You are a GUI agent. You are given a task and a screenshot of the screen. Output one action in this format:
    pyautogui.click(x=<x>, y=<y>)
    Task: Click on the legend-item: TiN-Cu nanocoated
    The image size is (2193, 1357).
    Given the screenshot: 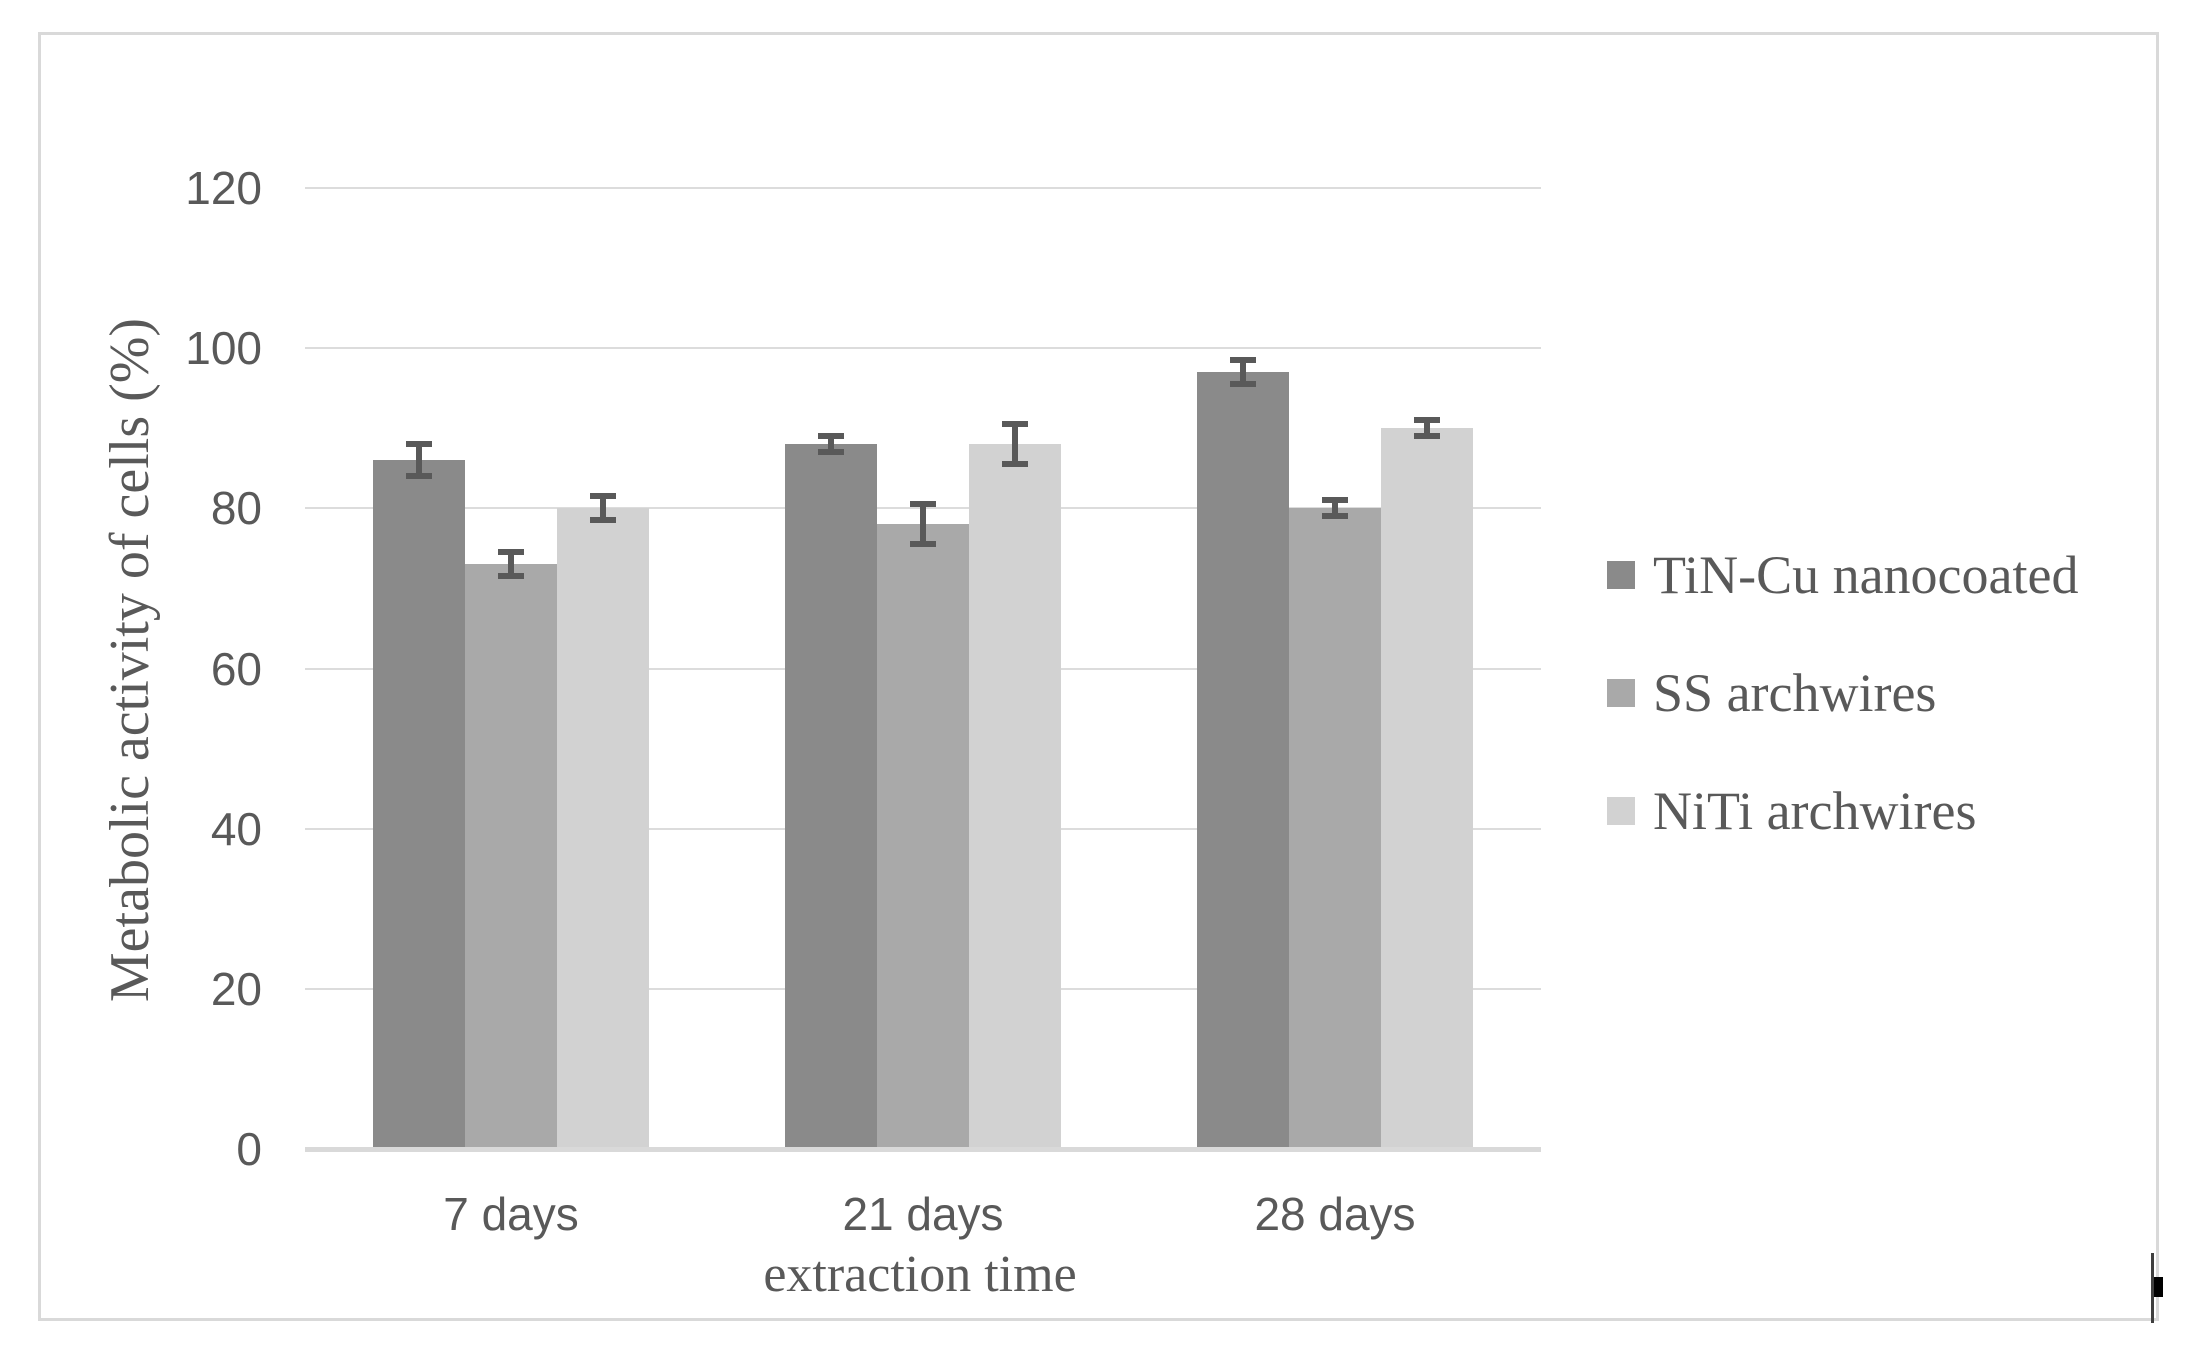 What is the action you would take?
    pyautogui.click(x=1842, y=575)
    